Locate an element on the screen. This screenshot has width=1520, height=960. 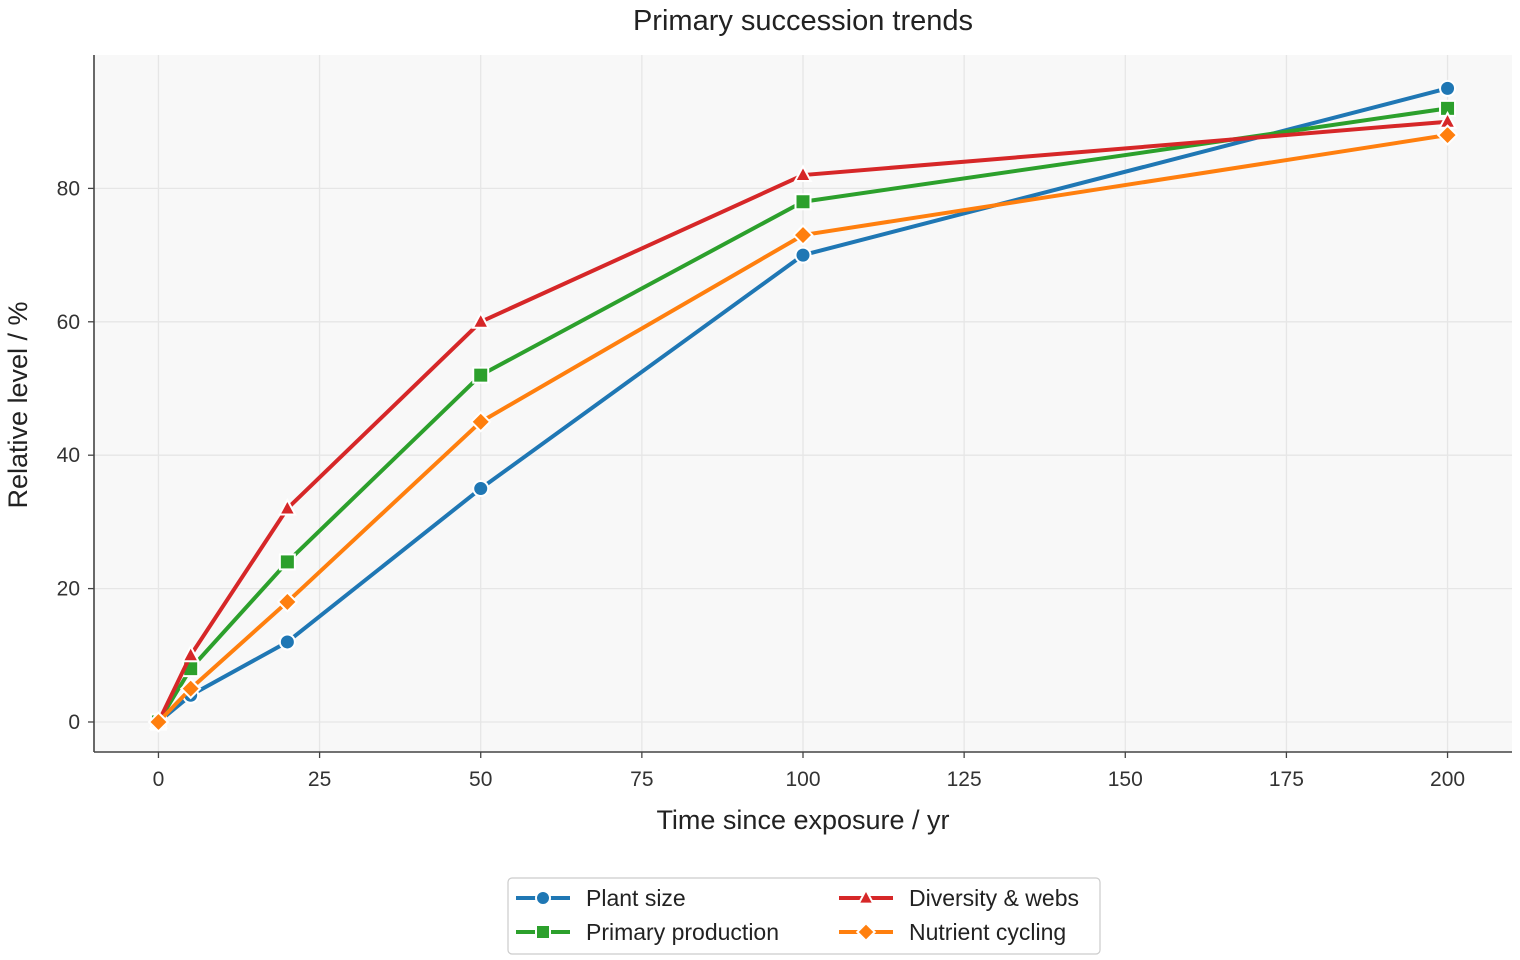
y-axis-ticks: 0 20 40 60 80 is located at coordinates (75, 455).